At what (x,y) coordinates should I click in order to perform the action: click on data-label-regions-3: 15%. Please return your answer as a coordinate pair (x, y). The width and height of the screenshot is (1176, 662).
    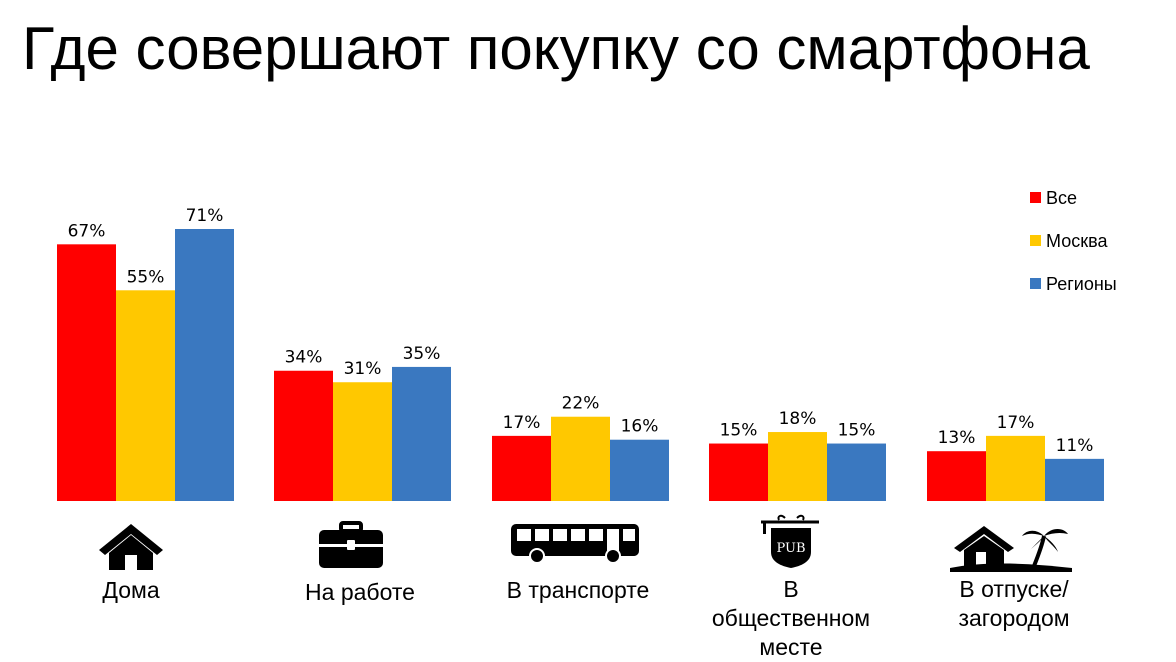
    Looking at the image, I should click on (857, 431).